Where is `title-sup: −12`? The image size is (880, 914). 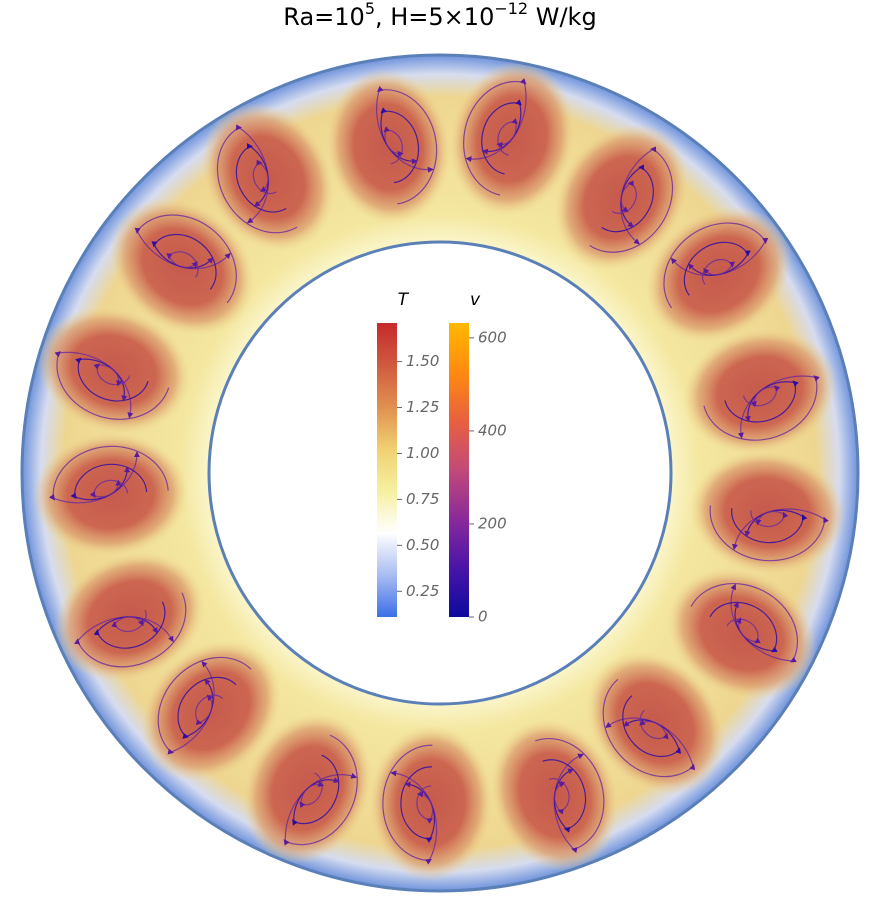 title-sup: −12 is located at coordinates (511, 9).